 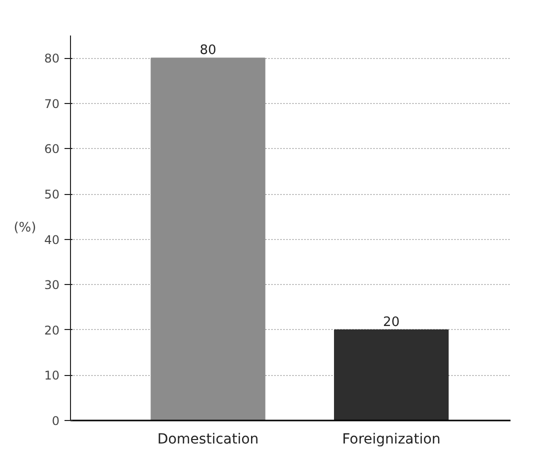 I want to click on y-tick-label: 80, so click(x=52, y=59).